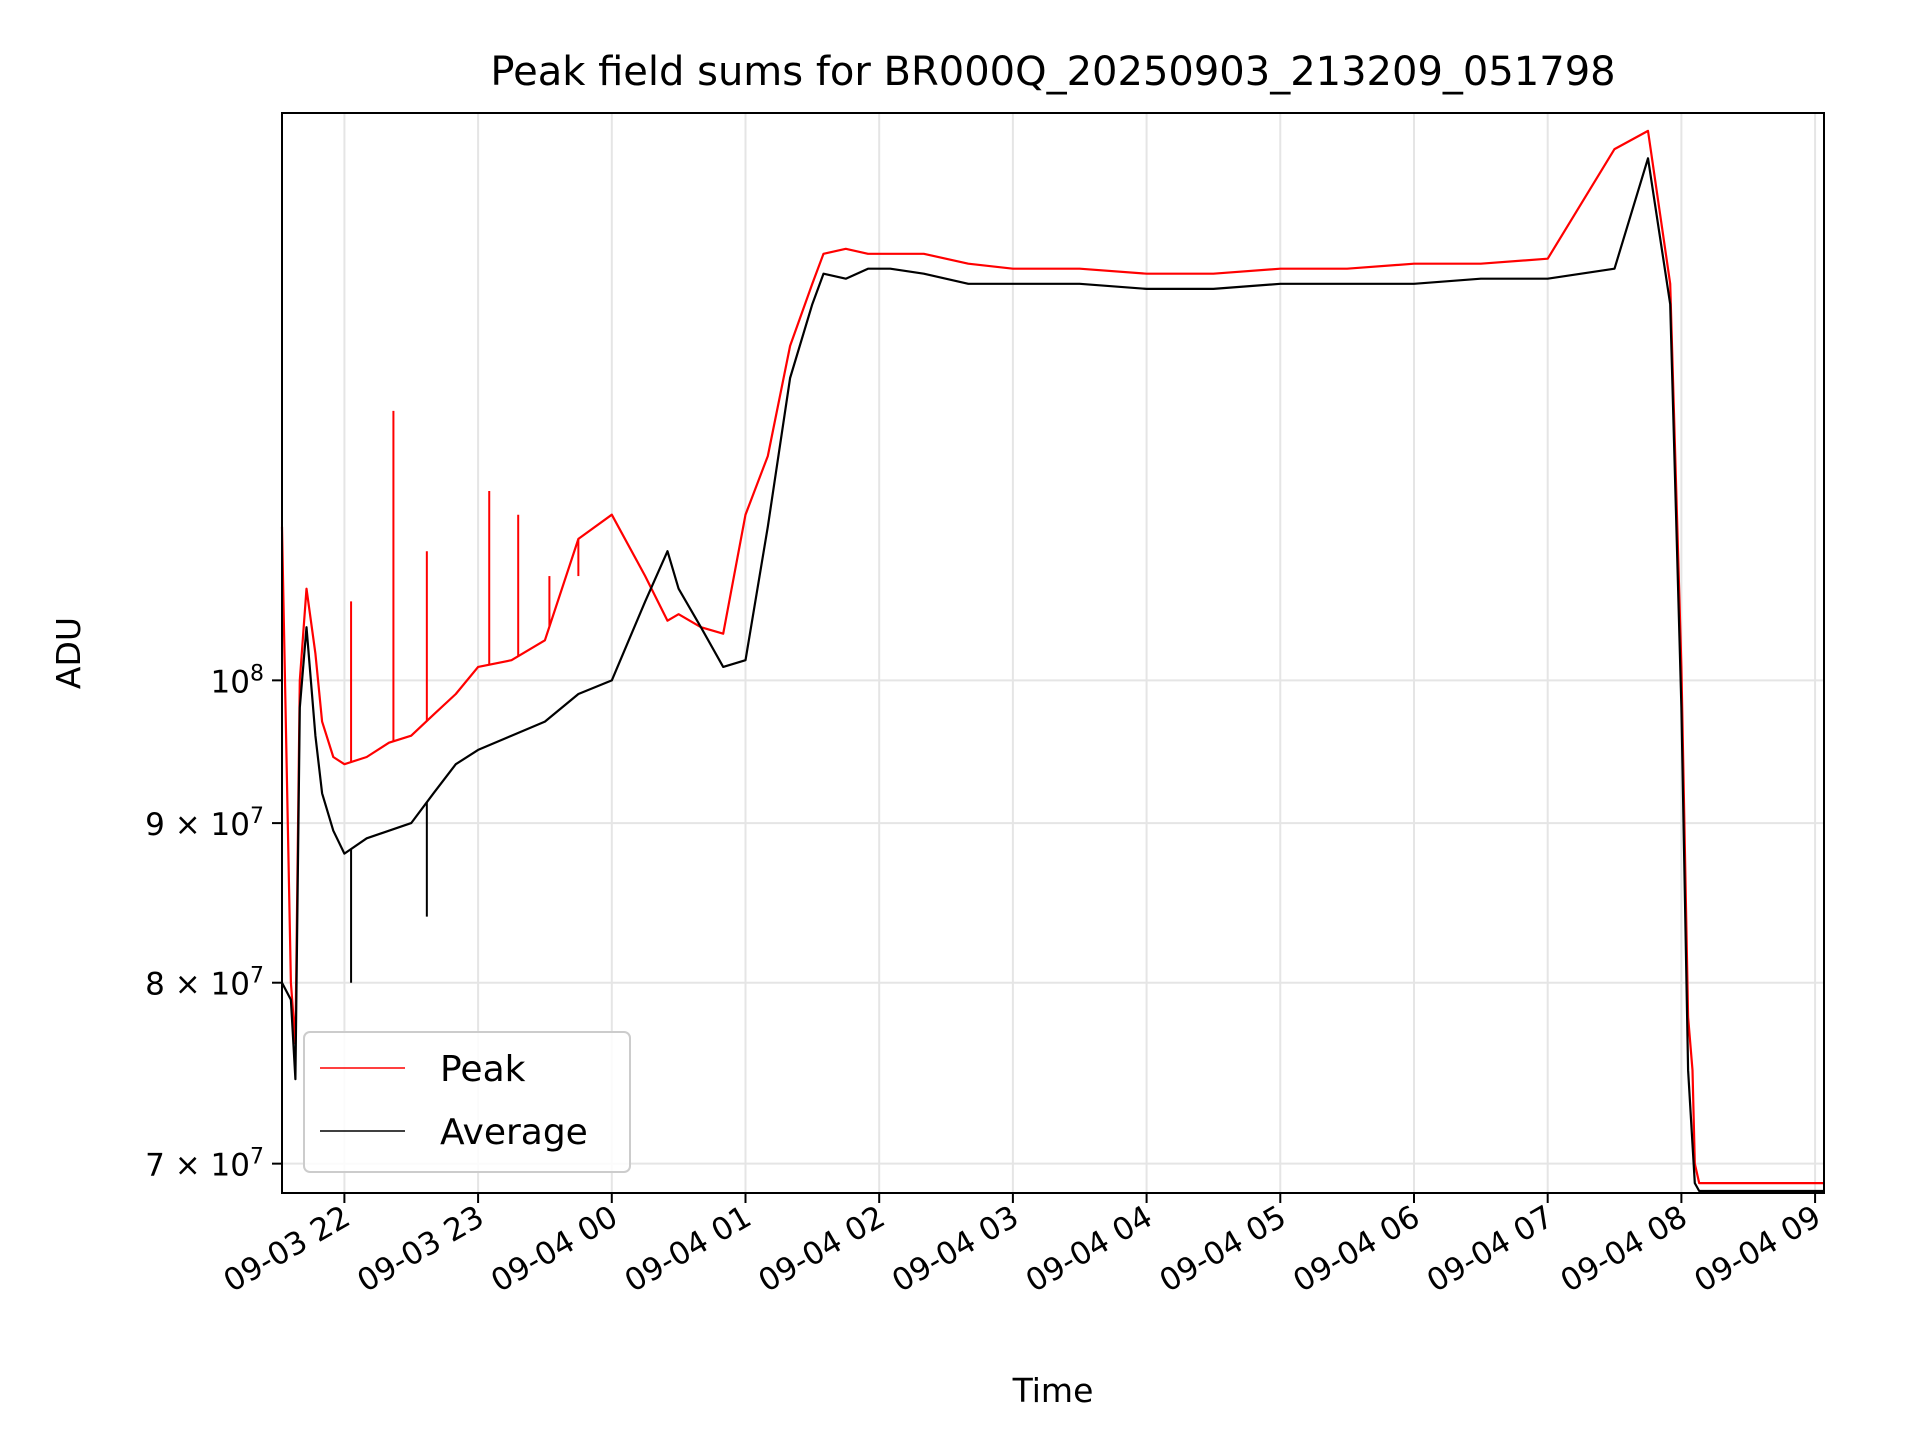 Image resolution: width=1920 pixels, height=1440 pixels. I want to click on y-tick-label: 9 × 107, so click(204, 824).